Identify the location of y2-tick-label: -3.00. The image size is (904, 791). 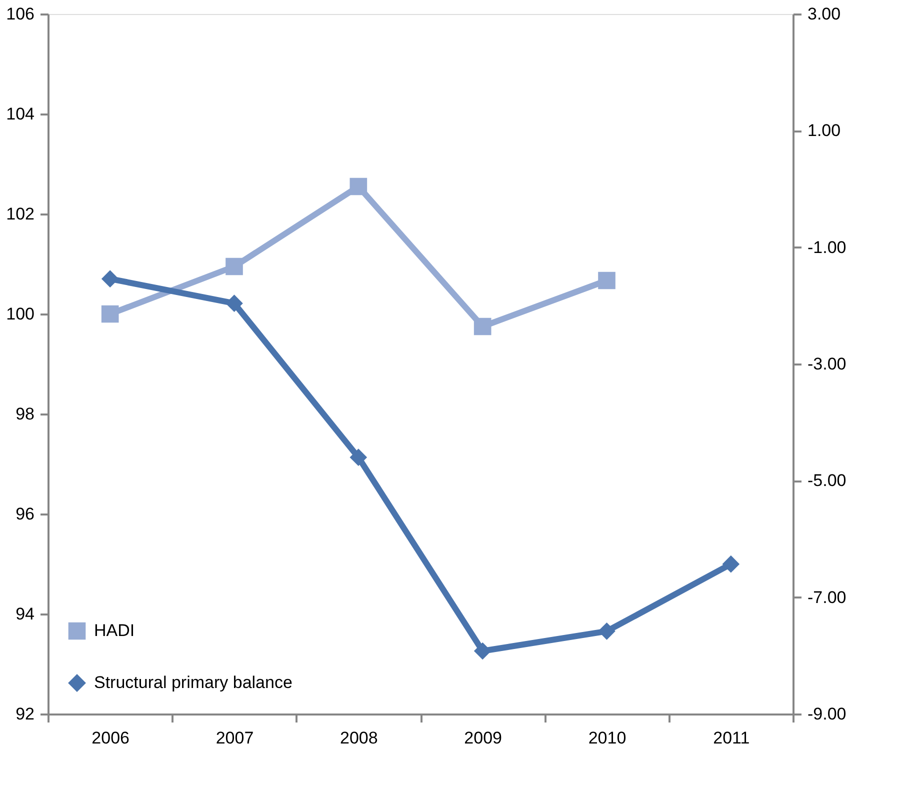
(827, 364).